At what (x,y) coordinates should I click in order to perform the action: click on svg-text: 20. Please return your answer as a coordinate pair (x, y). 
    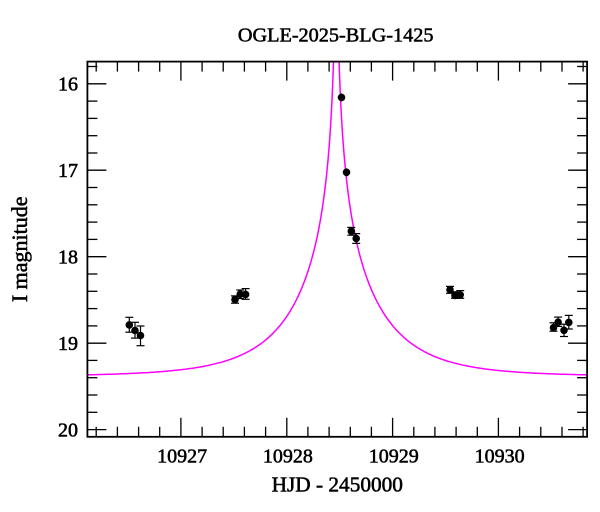
    Looking at the image, I should click on (68, 431).